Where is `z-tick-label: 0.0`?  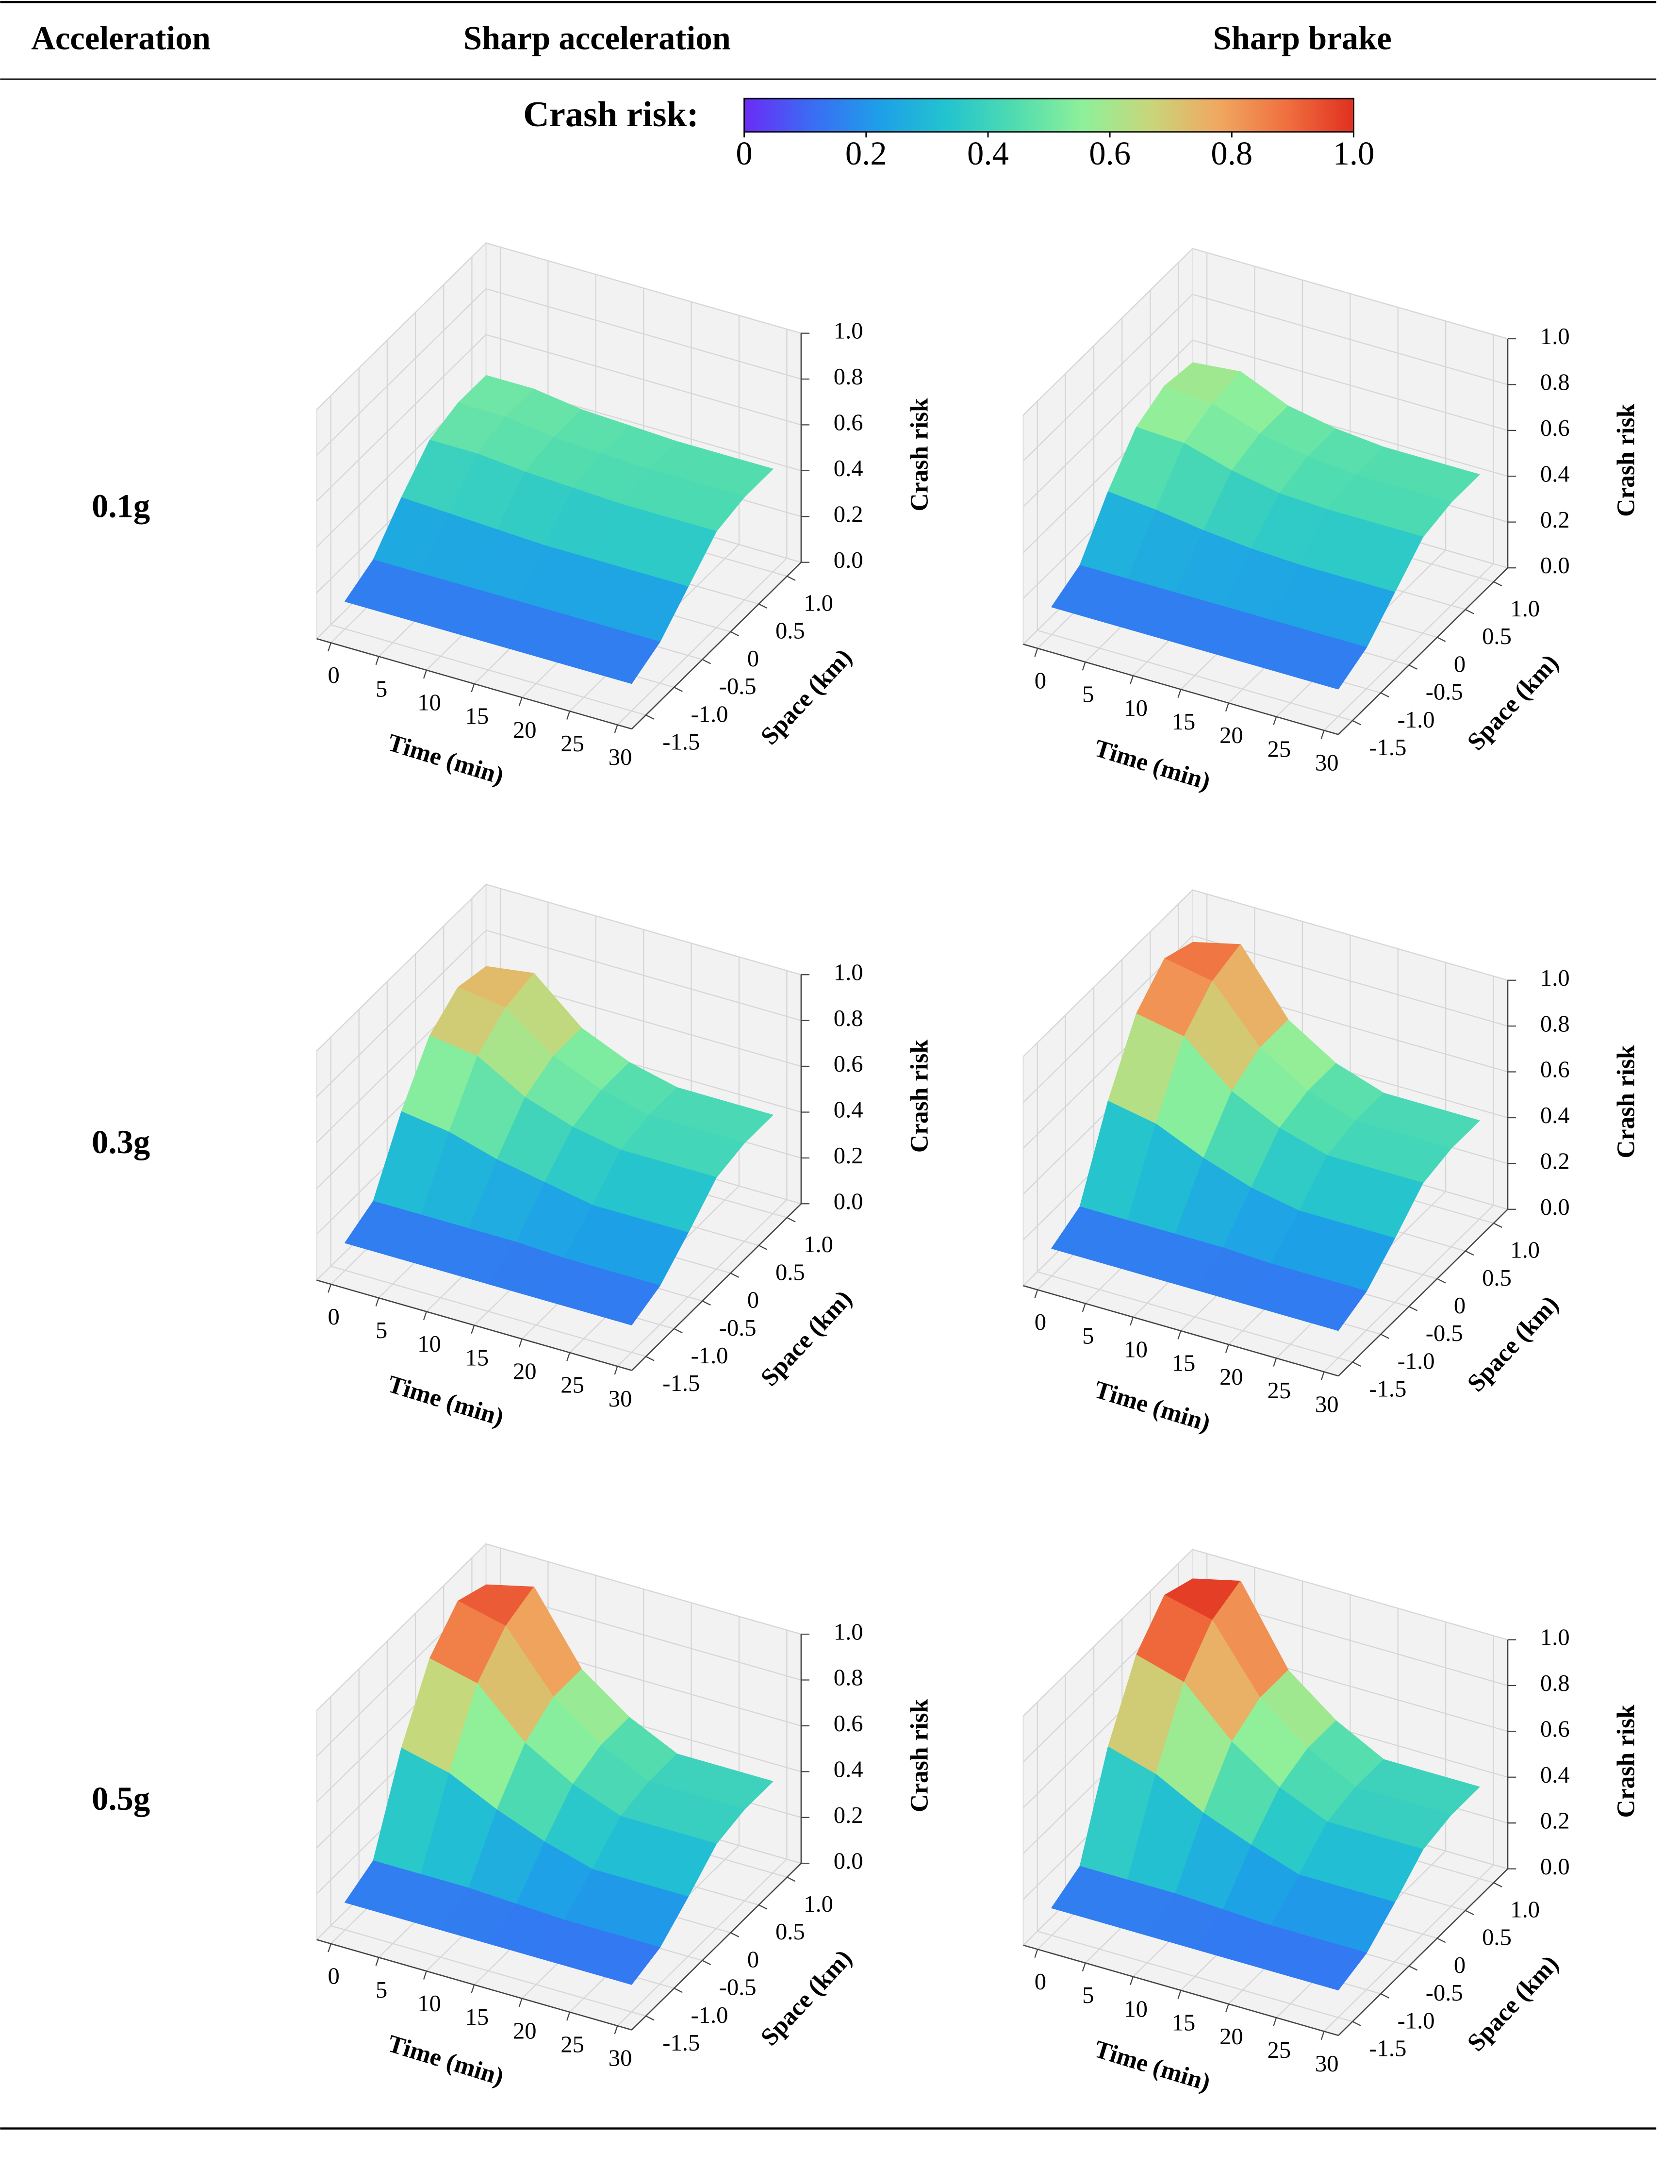 z-tick-label: 0.0 is located at coordinates (848, 560).